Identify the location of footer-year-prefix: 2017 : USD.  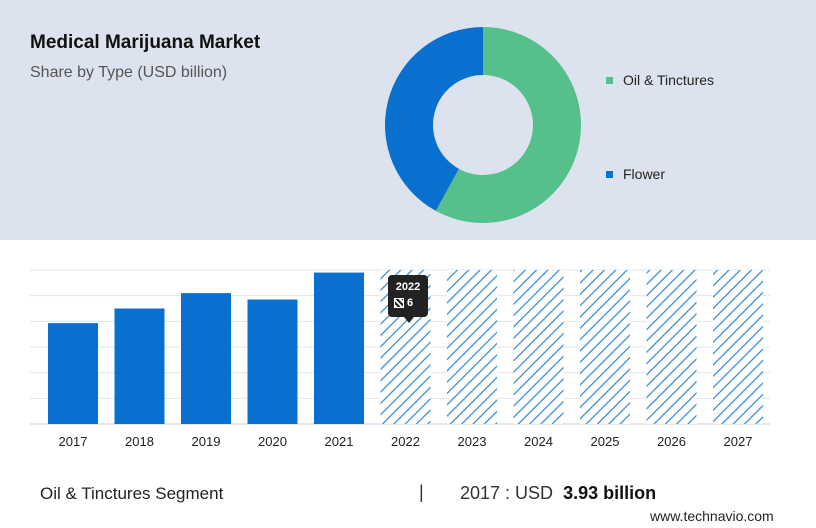
(507, 493).